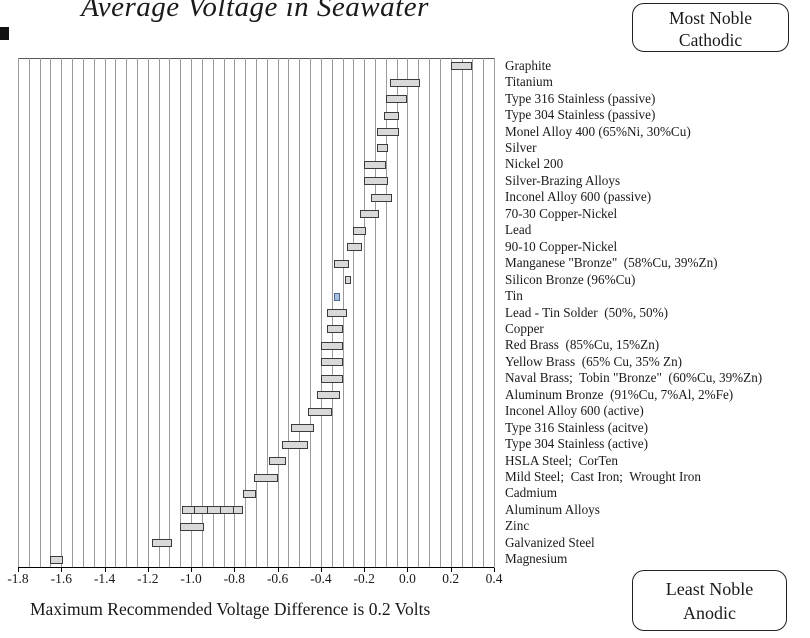 This screenshot has width=810, height=638. I want to click on x-axis-line, so click(256, 567).